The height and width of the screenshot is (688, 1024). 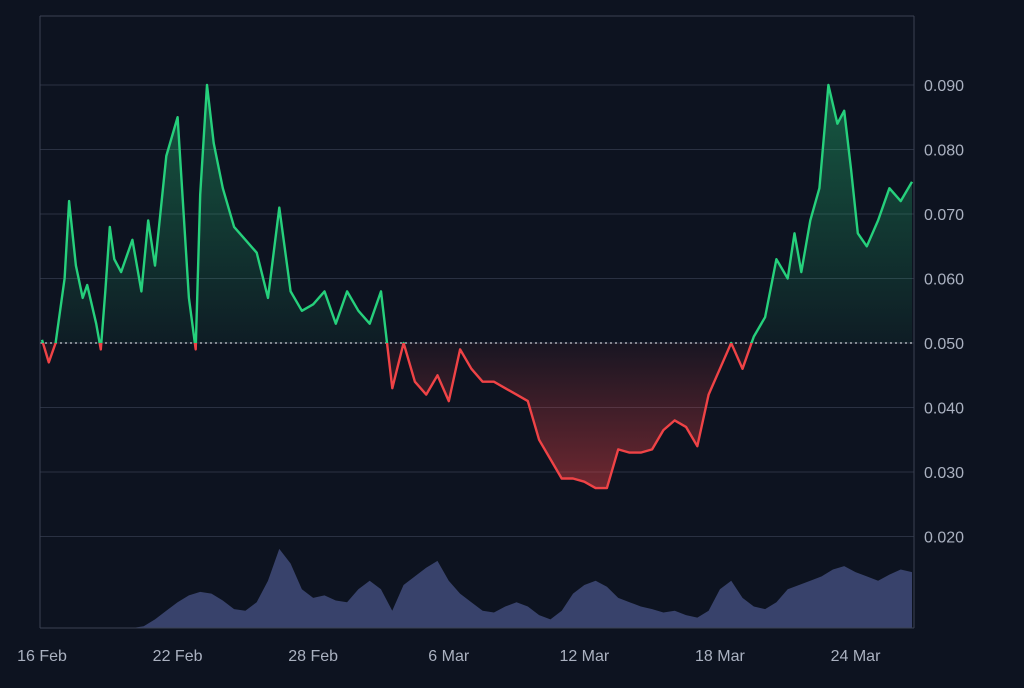 What do you see at coordinates (178, 656) in the screenshot?
I see `x-tick-label: 22 Feb` at bounding box center [178, 656].